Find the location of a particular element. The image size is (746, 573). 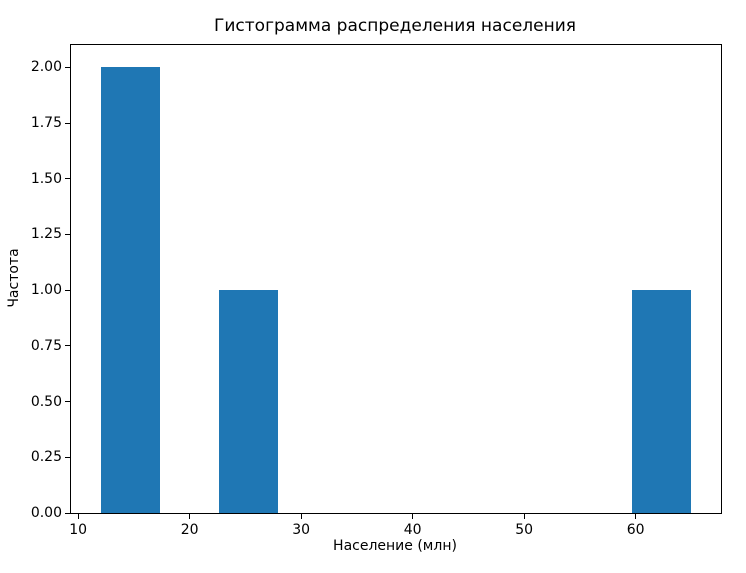

y-tick-label: 0.50 is located at coordinates (46, 401).